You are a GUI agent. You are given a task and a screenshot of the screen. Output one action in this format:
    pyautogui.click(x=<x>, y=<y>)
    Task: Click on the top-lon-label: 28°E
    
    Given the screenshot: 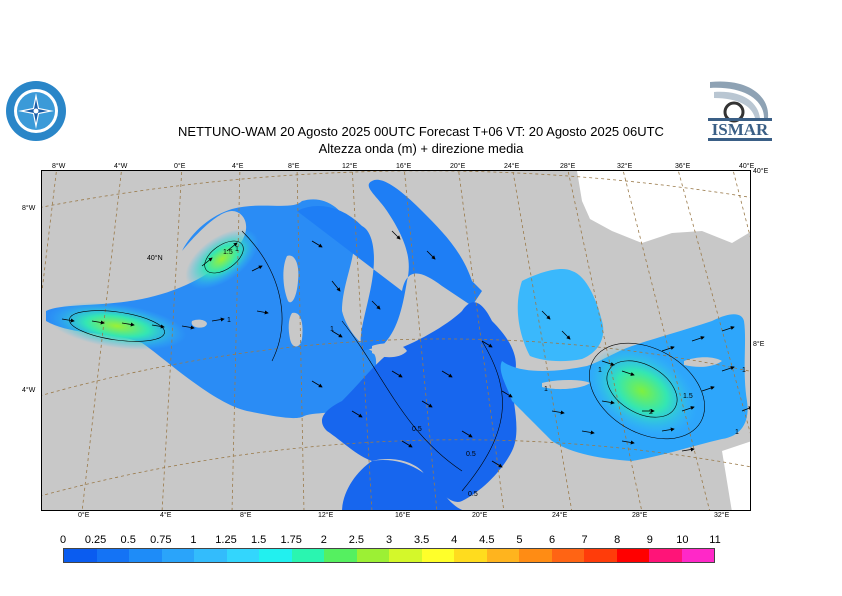 What is the action you would take?
    pyautogui.click(x=568, y=166)
    